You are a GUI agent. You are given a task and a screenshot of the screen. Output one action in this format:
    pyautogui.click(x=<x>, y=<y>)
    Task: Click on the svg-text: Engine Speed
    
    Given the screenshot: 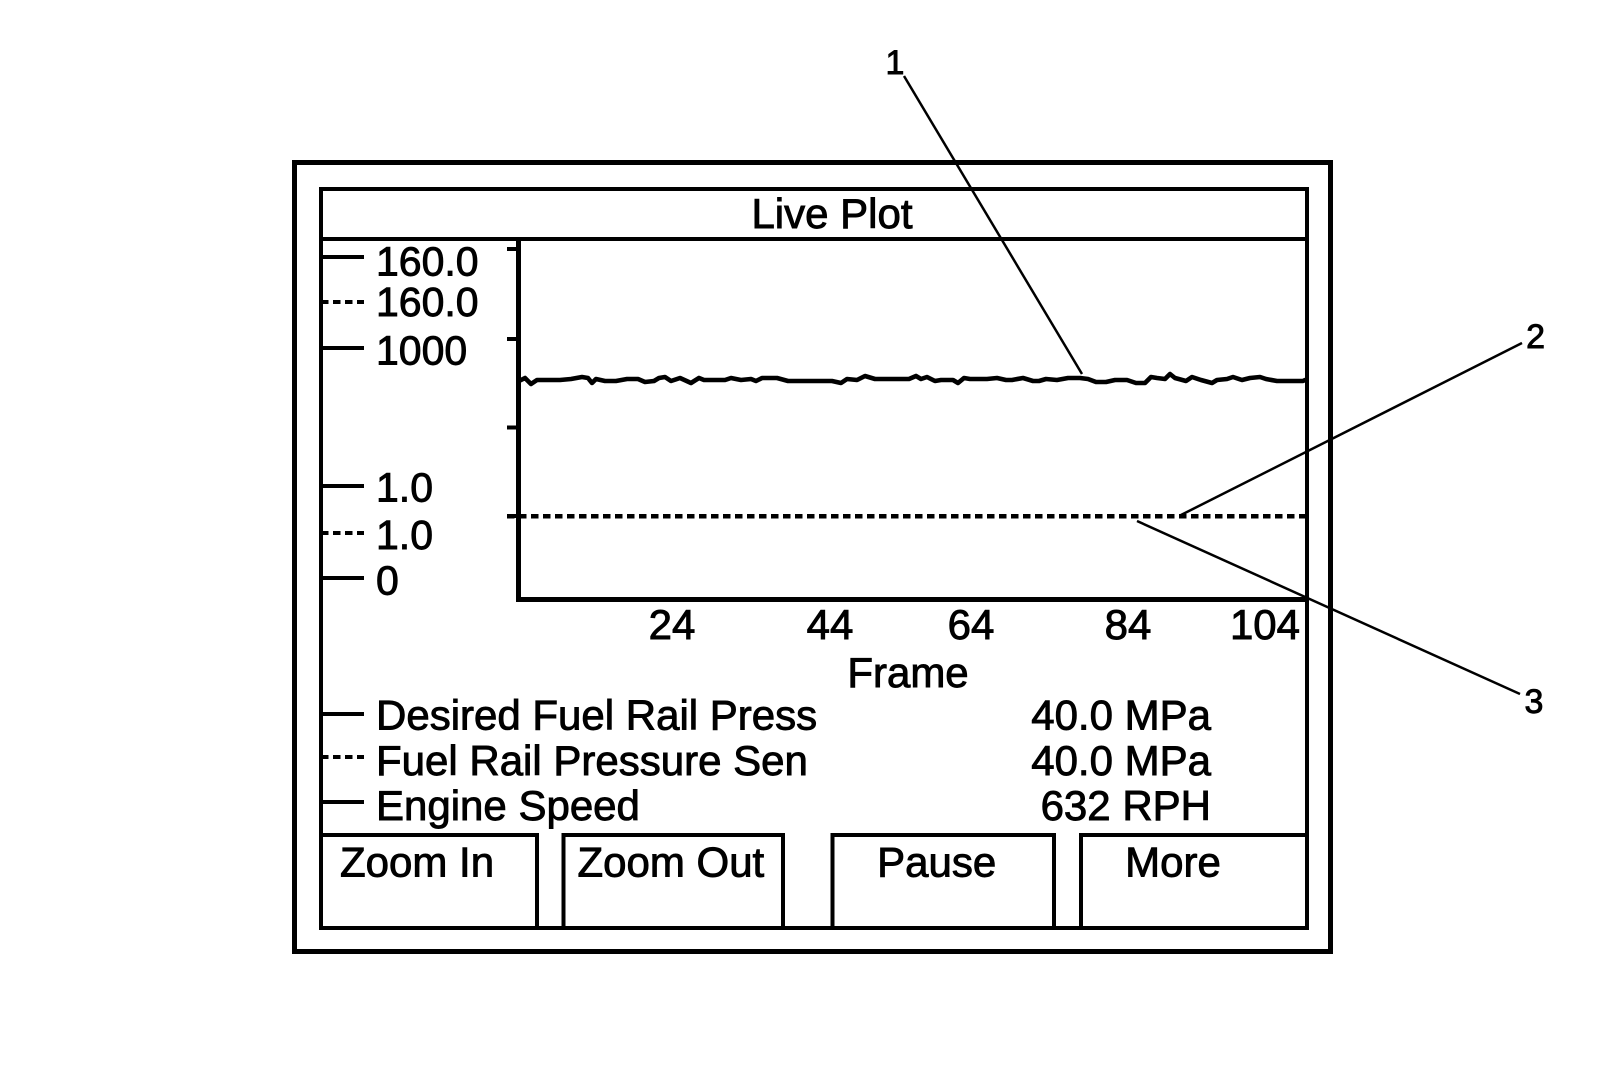 What is the action you would take?
    pyautogui.click(x=508, y=805)
    